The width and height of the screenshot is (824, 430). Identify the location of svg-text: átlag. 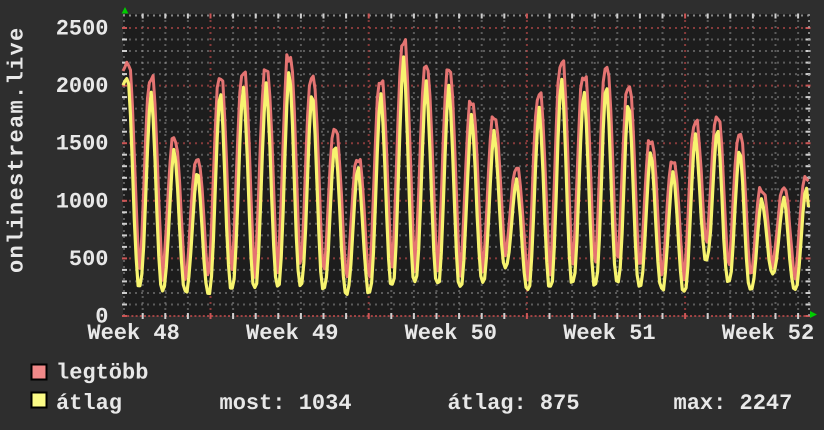
(89, 403).